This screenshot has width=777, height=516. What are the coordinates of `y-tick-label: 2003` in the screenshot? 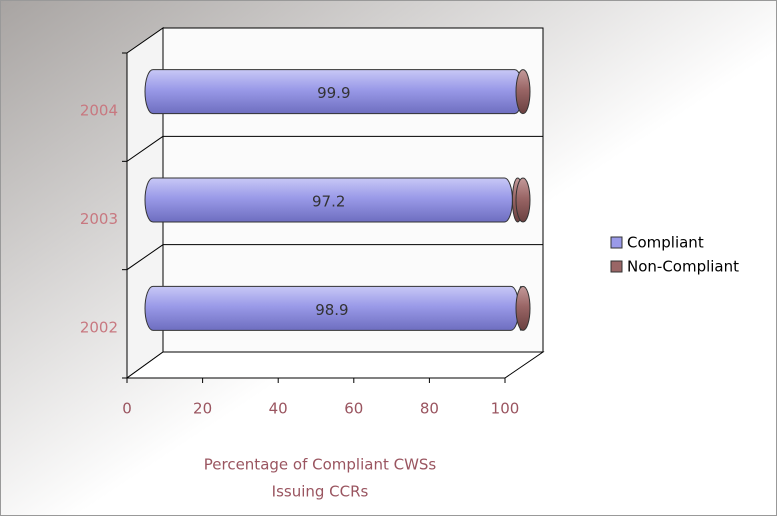 It's located at (99, 219).